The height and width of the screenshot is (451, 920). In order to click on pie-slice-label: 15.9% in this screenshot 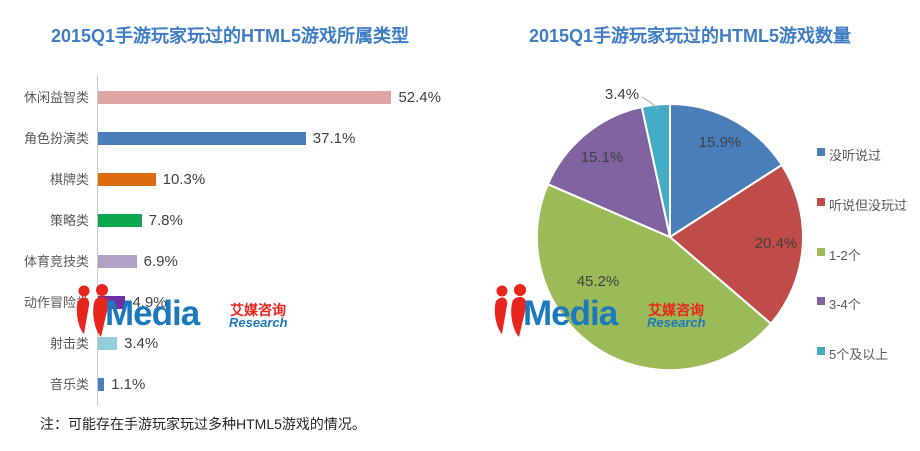, I will do `click(720, 142)`.